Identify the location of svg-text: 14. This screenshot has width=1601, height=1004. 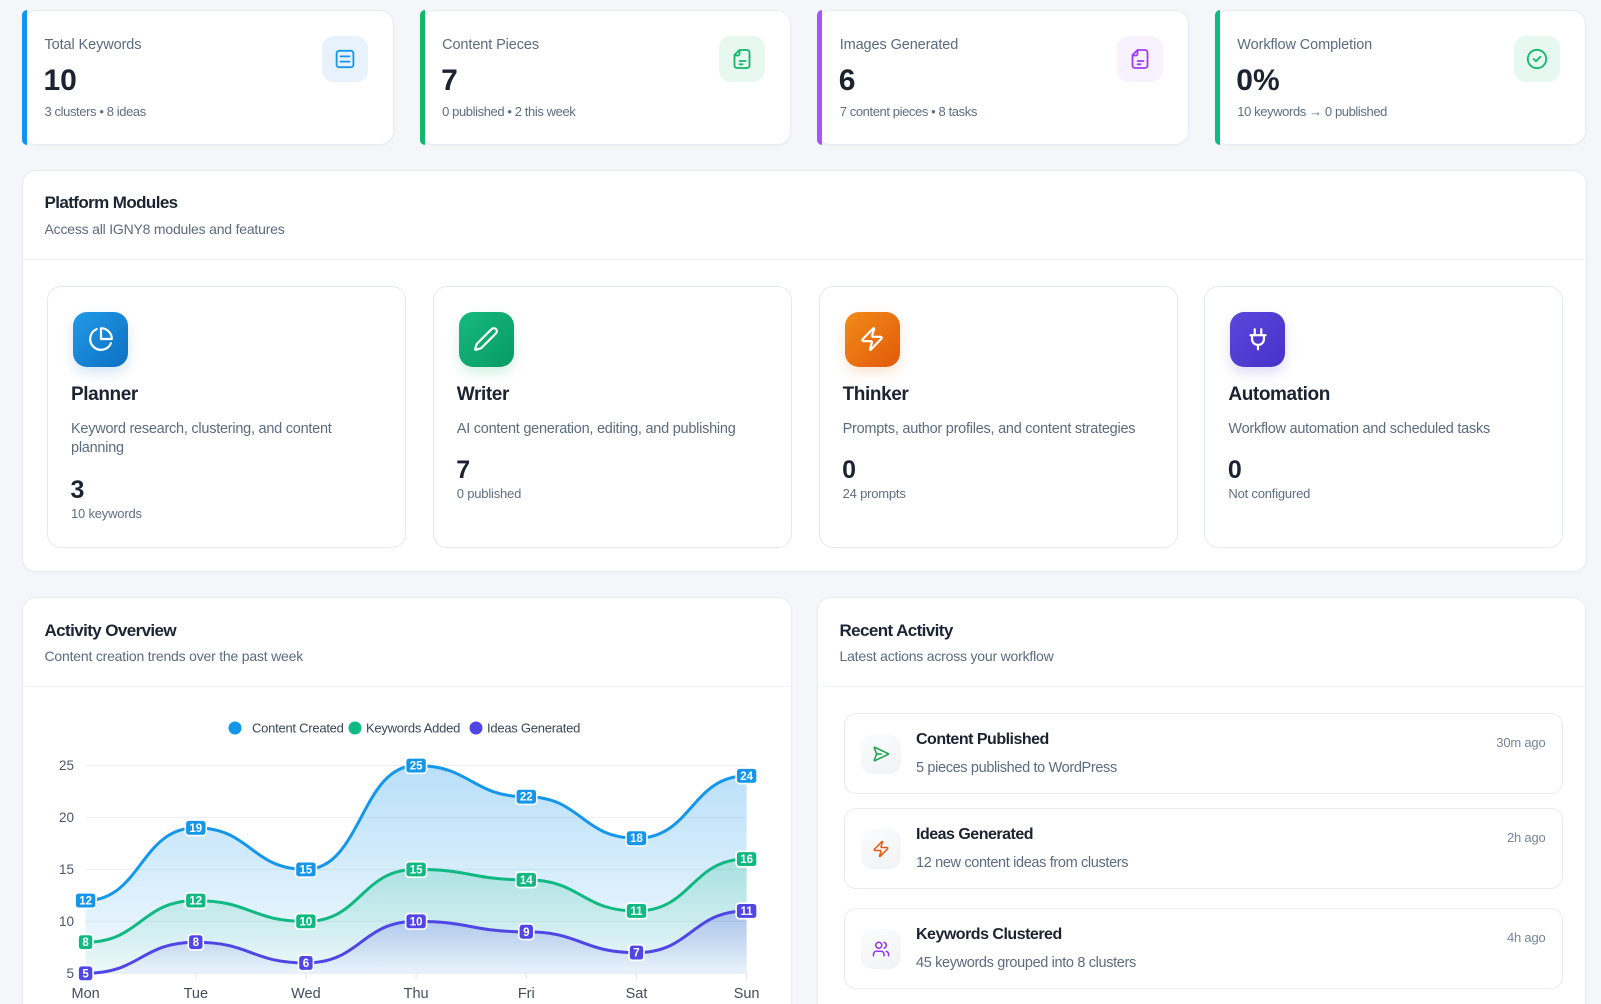
(526, 881).